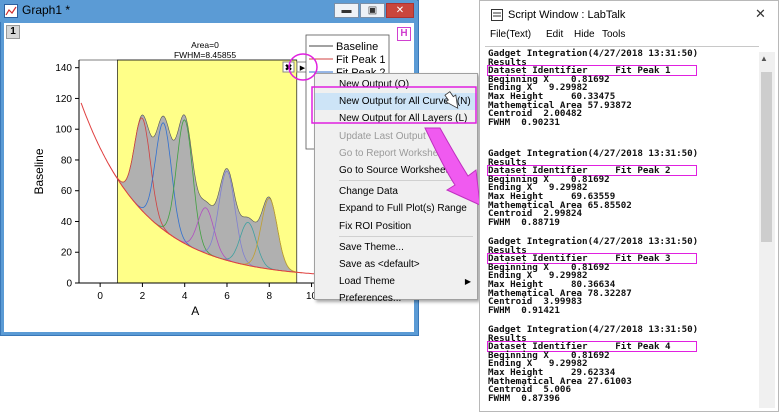 This screenshot has height=413, width=779. I want to click on script-line-fwhm: FWHM 0.90231, so click(524, 122).